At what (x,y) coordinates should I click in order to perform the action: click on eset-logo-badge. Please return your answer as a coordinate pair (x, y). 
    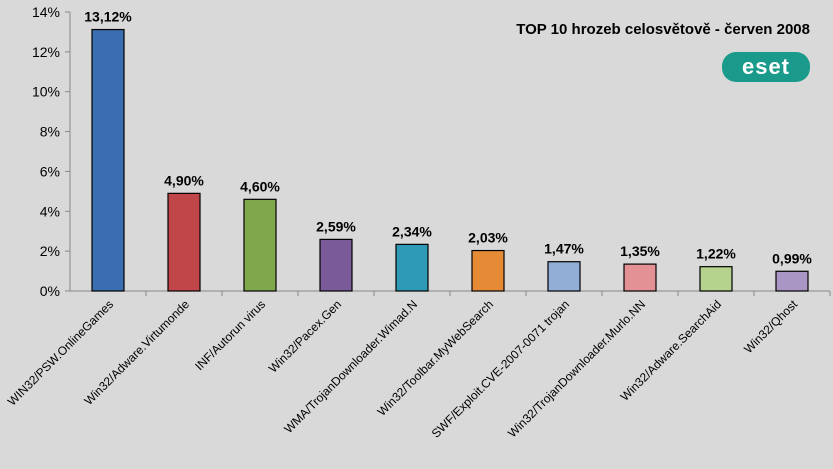
    Looking at the image, I should click on (766, 67).